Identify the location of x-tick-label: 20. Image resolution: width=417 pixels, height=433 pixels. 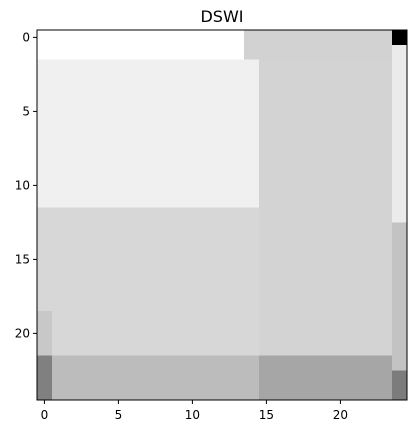
(340, 415).